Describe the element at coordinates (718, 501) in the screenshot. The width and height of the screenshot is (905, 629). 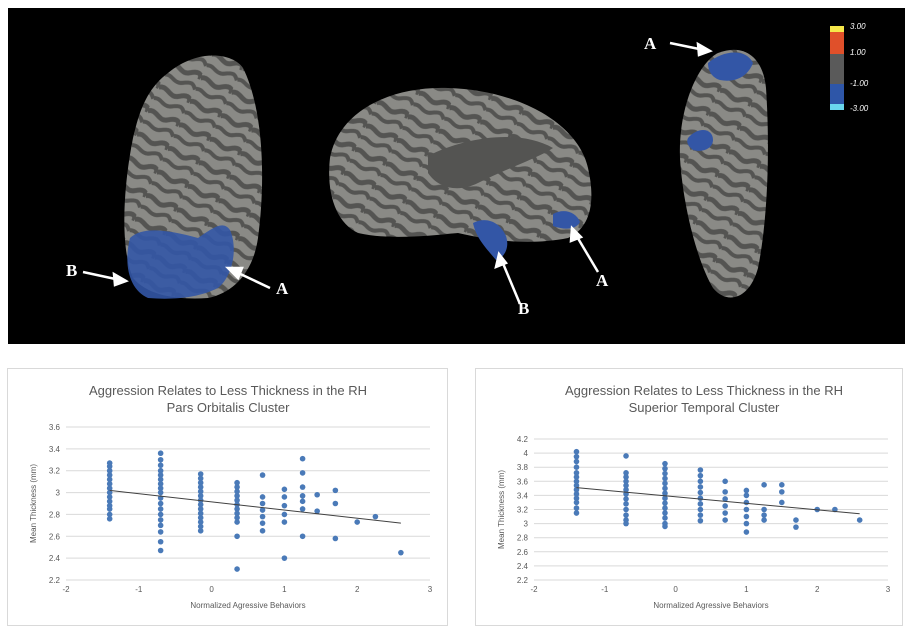
I see `trendline` at that location.